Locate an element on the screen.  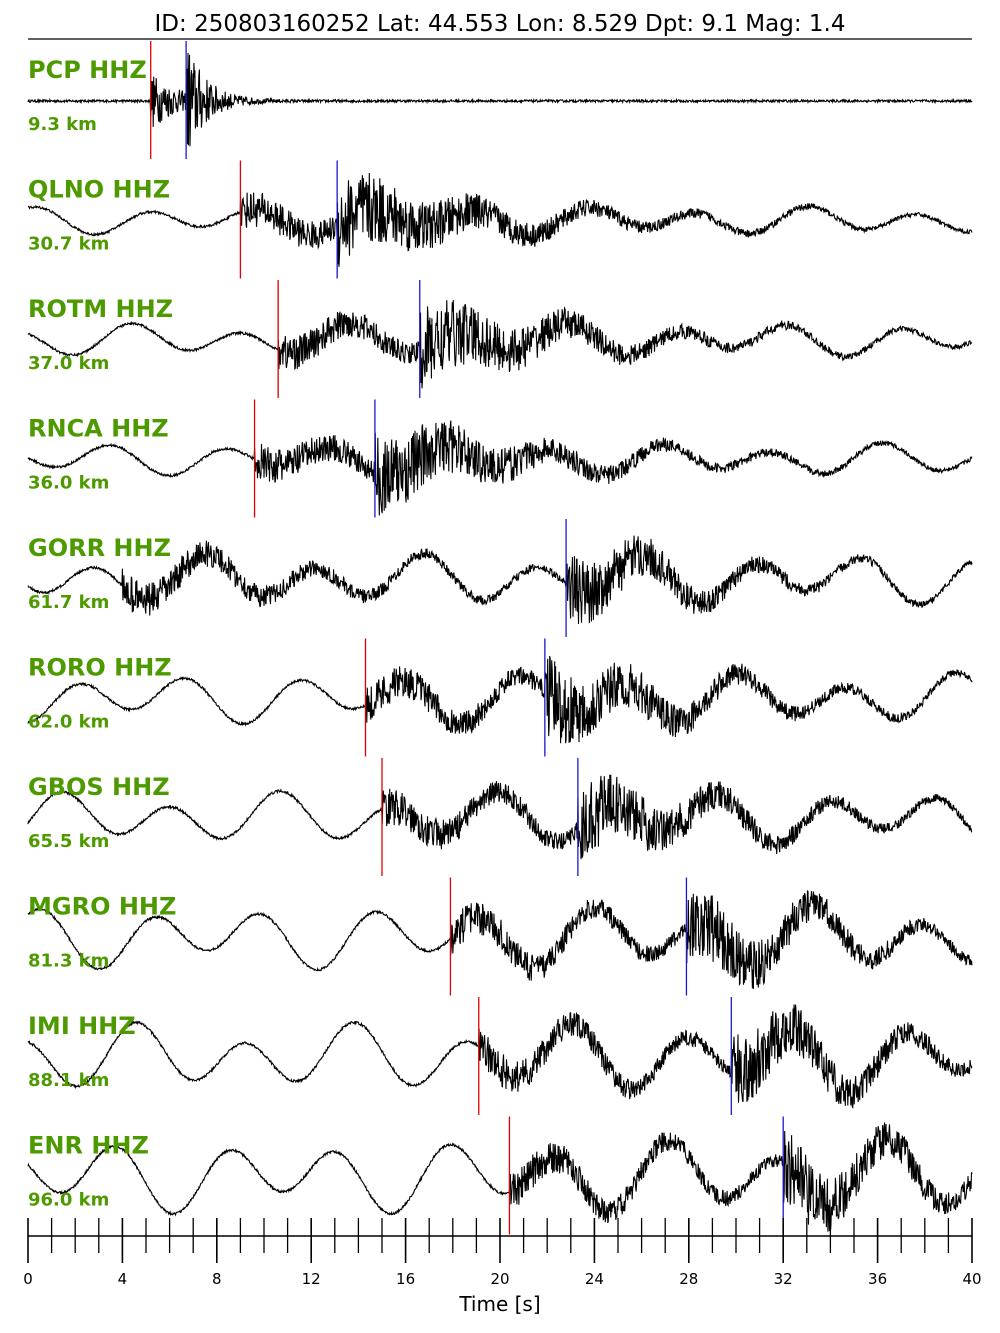
trace-panel: ROTM HHZ 37.0 km is located at coordinates (500, 339).